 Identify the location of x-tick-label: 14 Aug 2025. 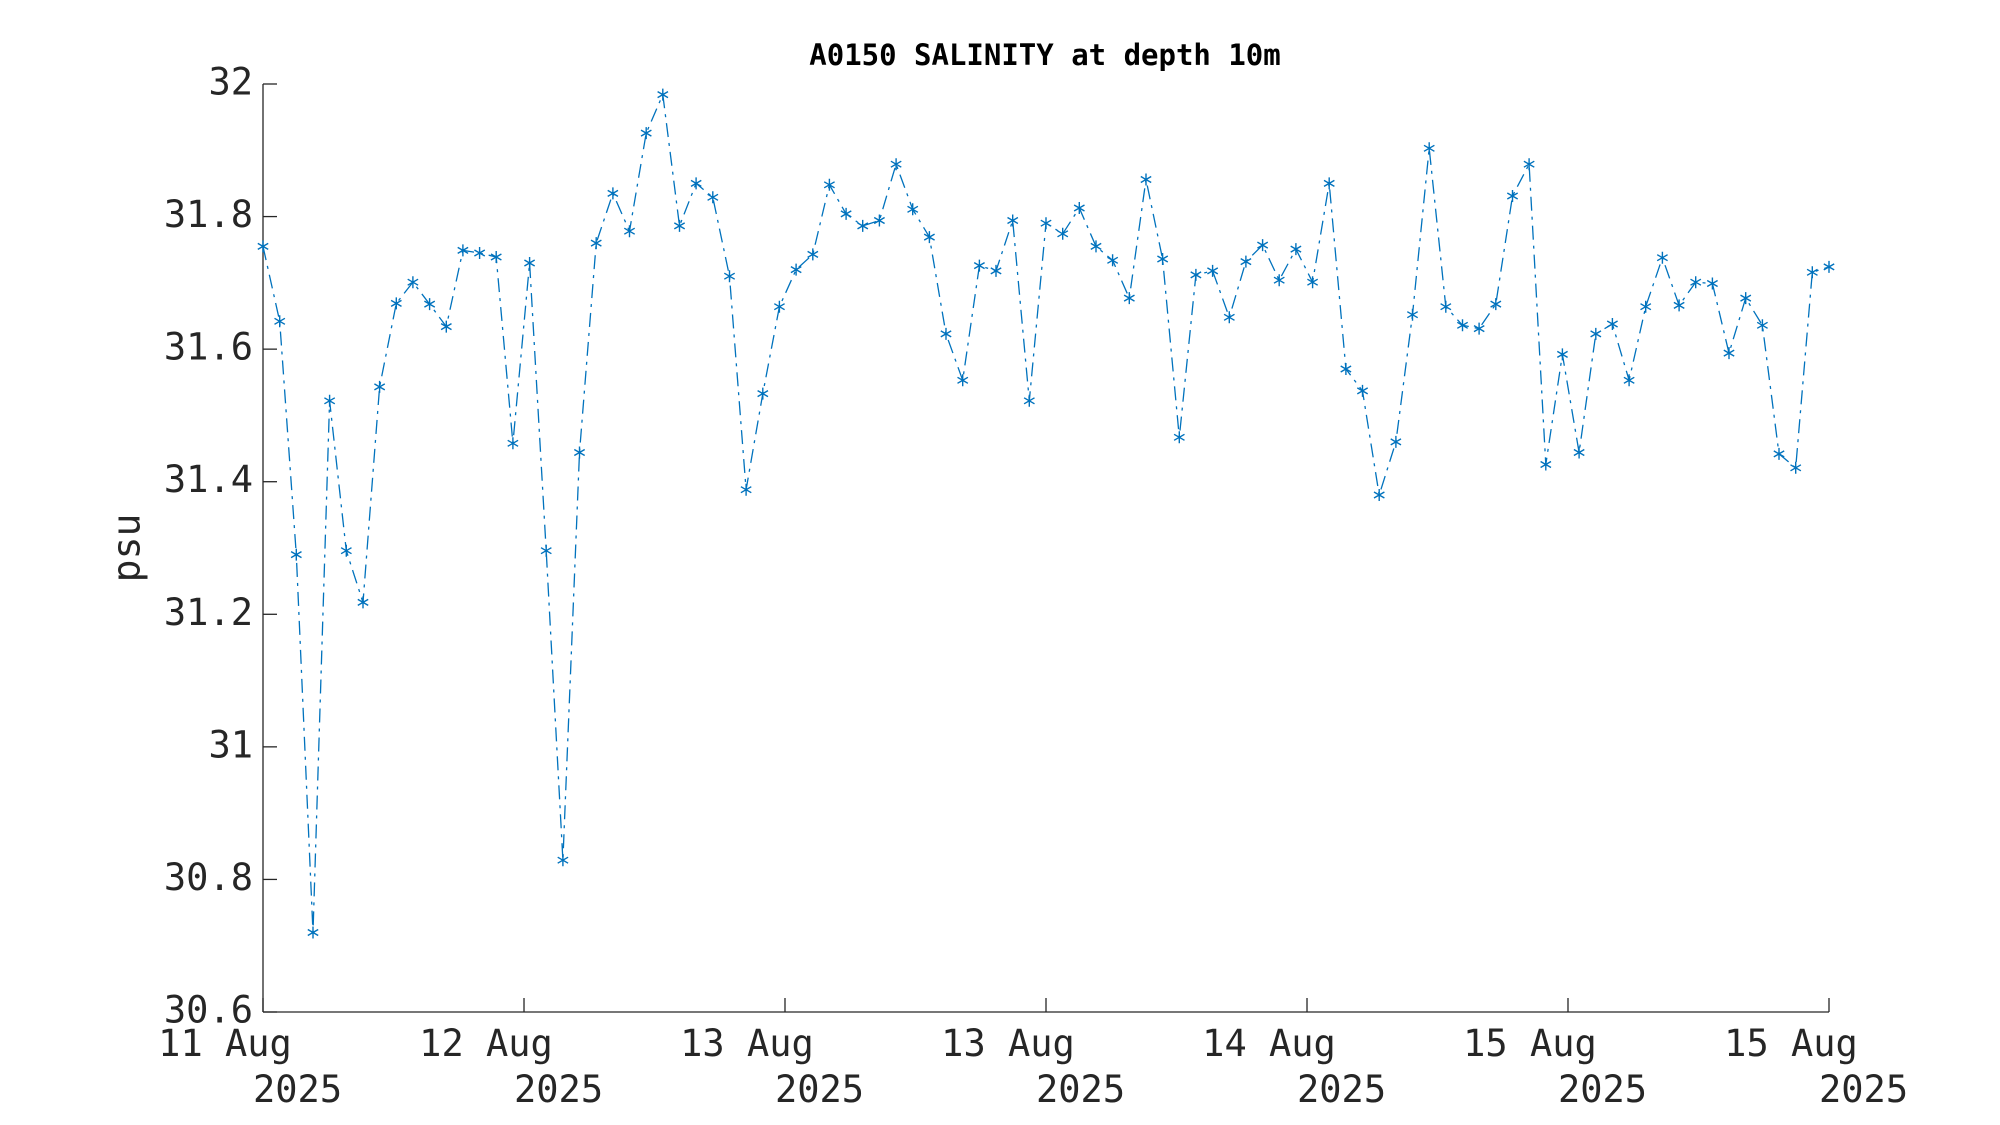
(1294, 1066).